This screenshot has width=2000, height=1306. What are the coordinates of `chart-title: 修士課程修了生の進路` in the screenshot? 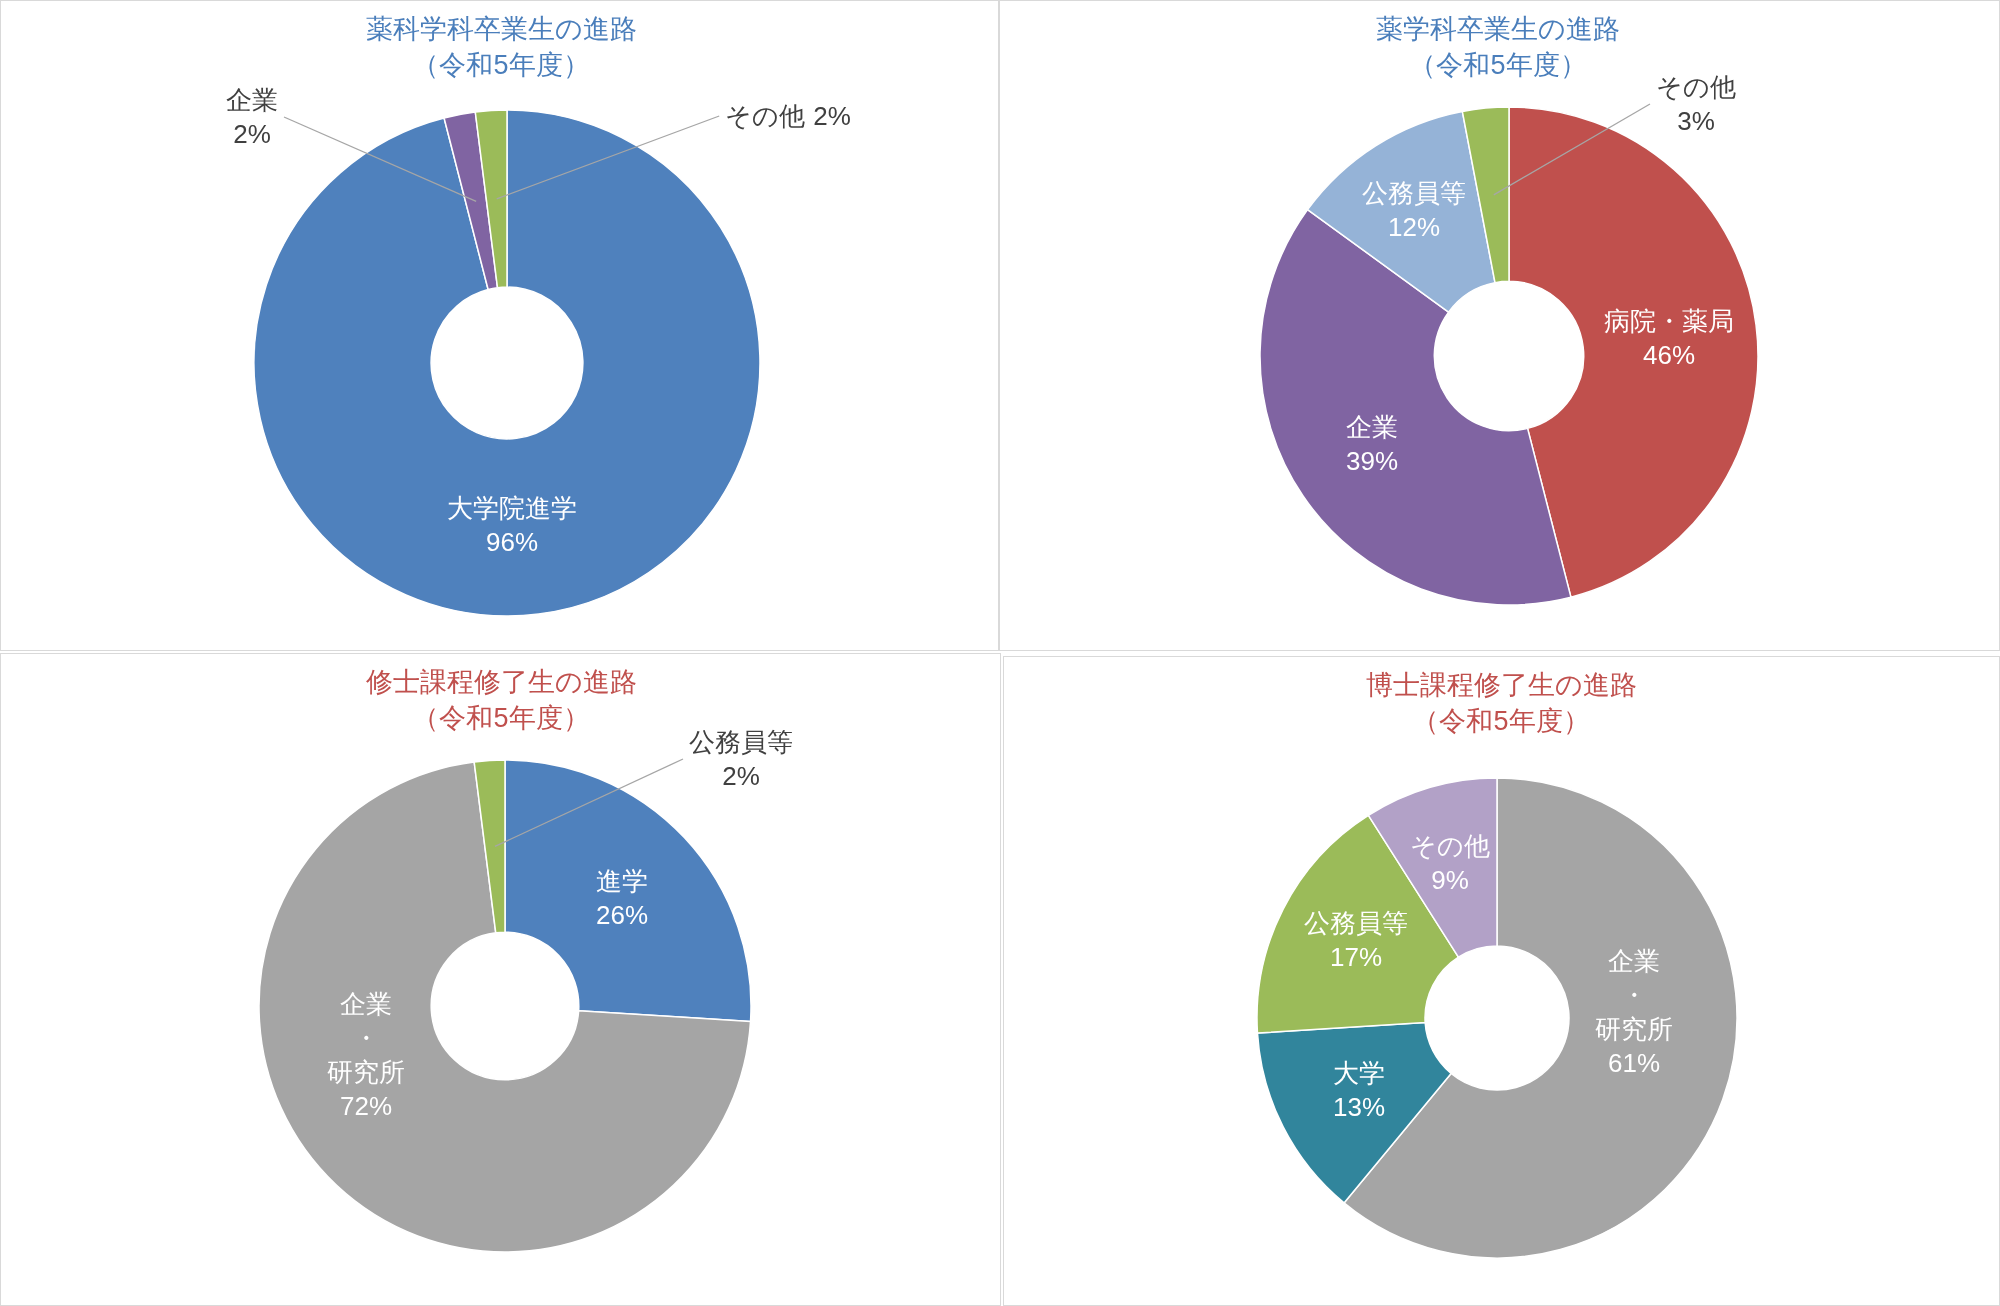 It's located at (501, 682).